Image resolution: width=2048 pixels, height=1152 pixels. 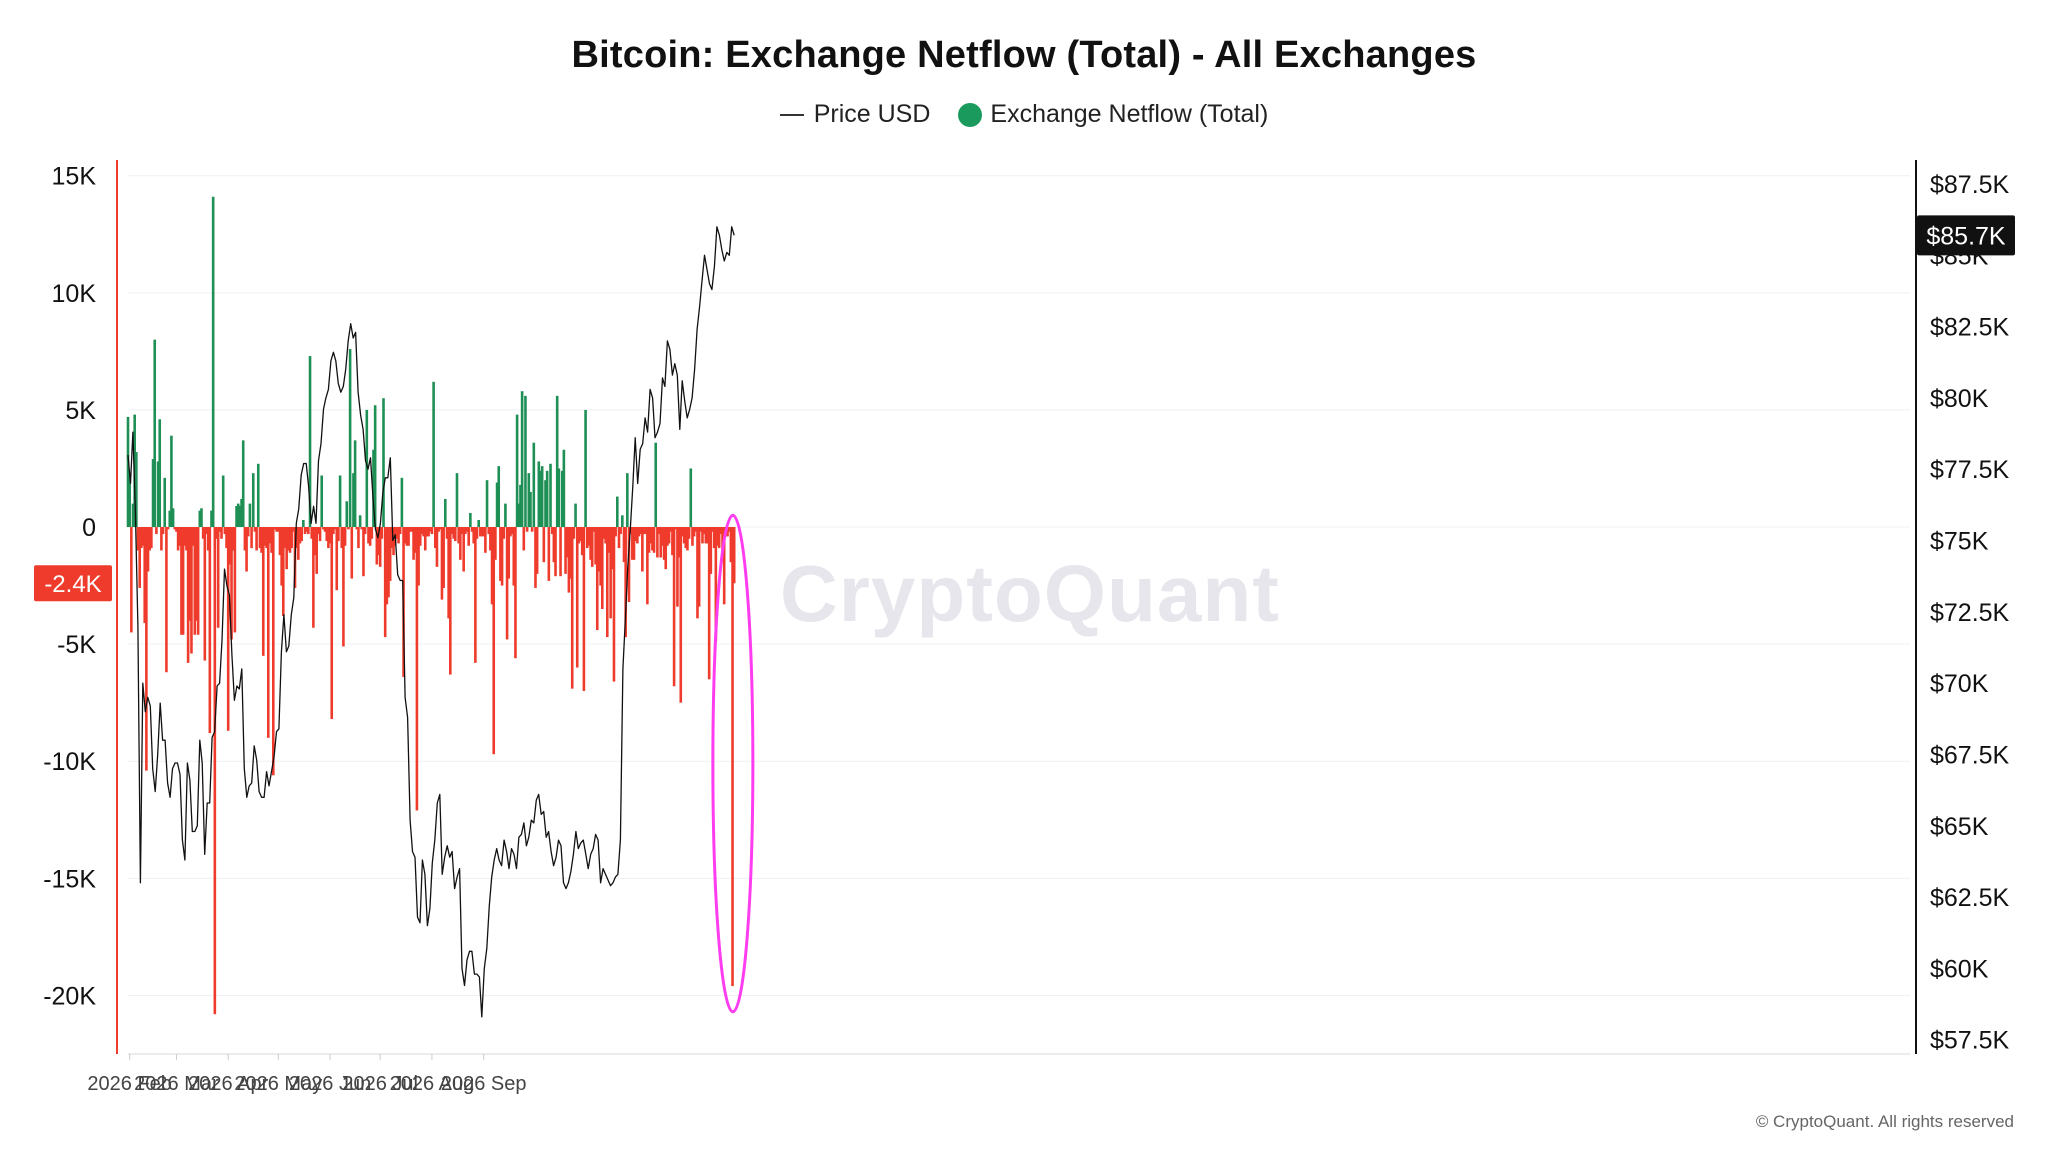 I want to click on legend-item-netflow: Exchange Netflow (Total), so click(x=1113, y=114).